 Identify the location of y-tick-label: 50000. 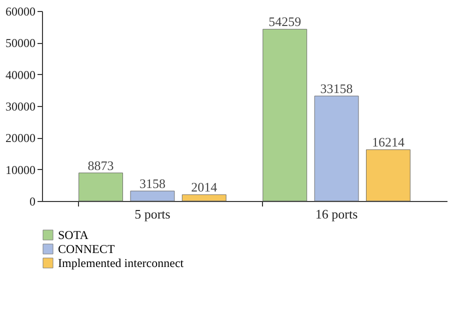
(21, 43).